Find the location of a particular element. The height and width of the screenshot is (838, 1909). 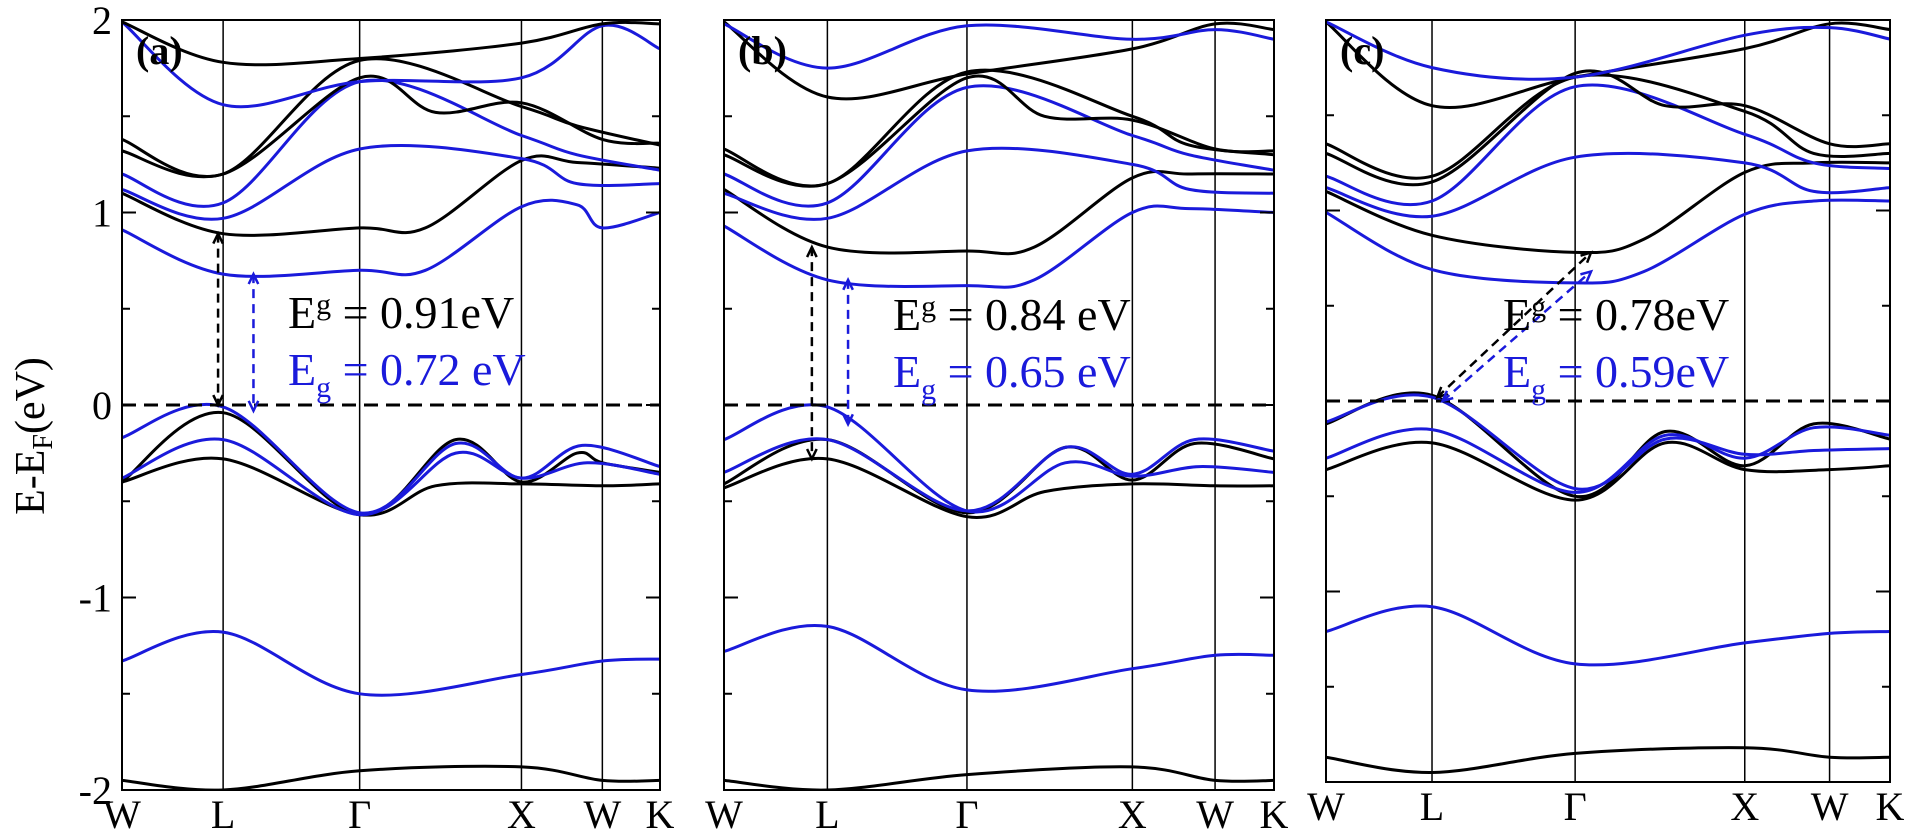

y-tick-label: -1 is located at coordinates (95, 598).